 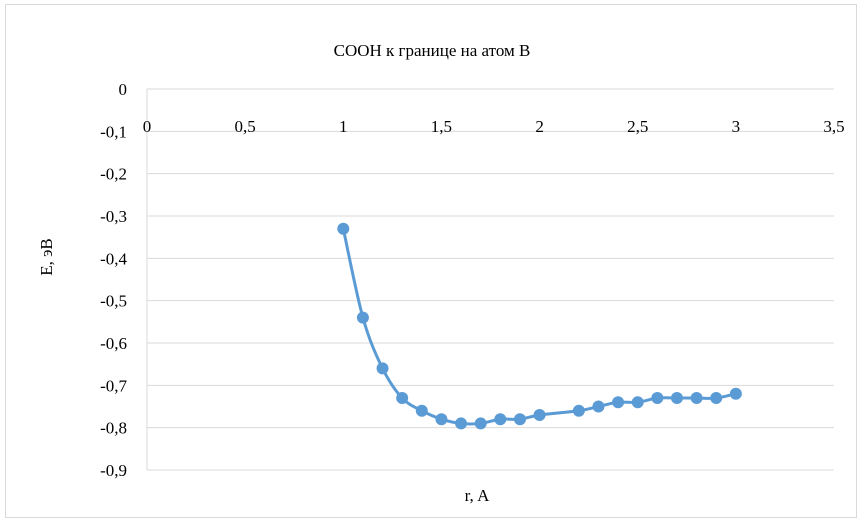 I want to click on y-tick-label: -0,2, so click(x=113, y=174).